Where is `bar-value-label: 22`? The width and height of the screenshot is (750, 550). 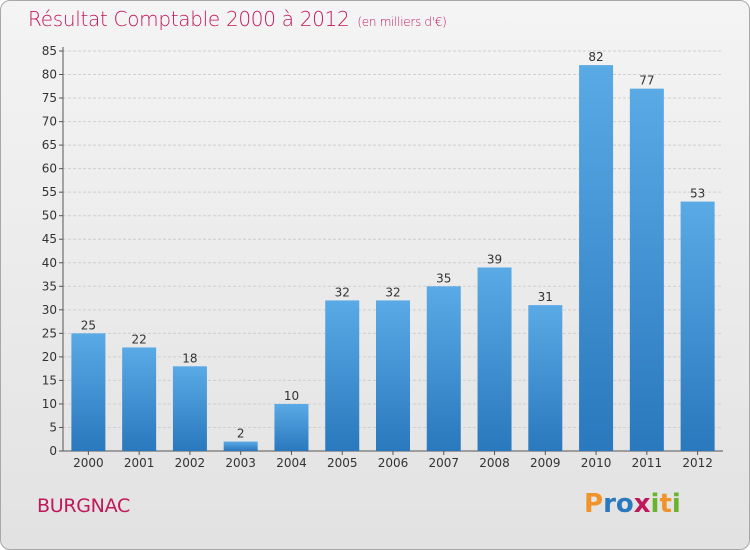 bar-value-label: 22 is located at coordinates (139, 339).